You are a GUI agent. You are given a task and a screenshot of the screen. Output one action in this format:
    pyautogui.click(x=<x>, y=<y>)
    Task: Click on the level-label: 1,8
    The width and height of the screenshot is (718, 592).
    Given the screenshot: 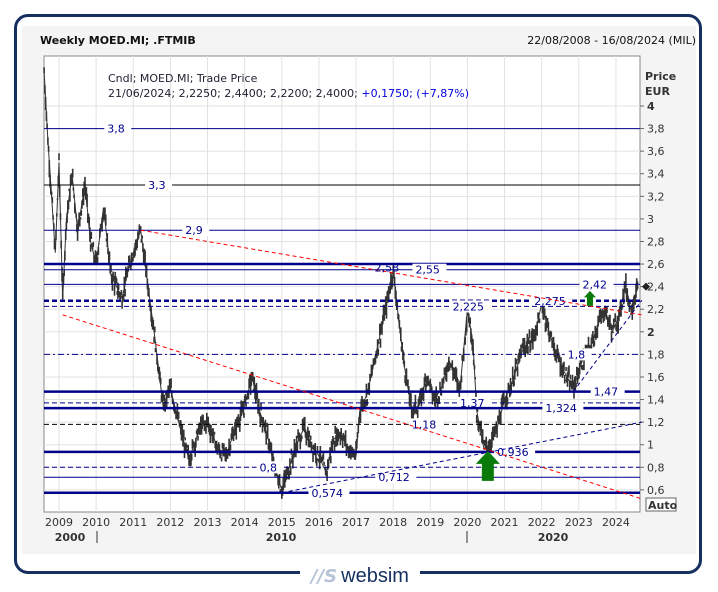 What is the action you would take?
    pyautogui.click(x=577, y=354)
    